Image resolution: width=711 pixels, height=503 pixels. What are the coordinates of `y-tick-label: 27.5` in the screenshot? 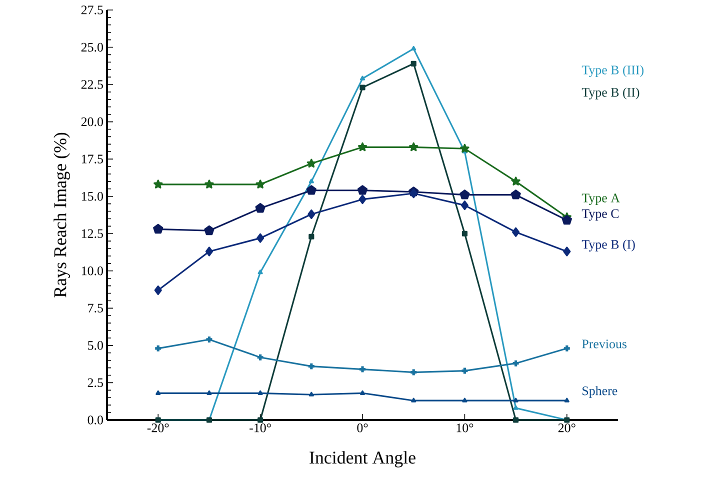 It's located at (92, 10).